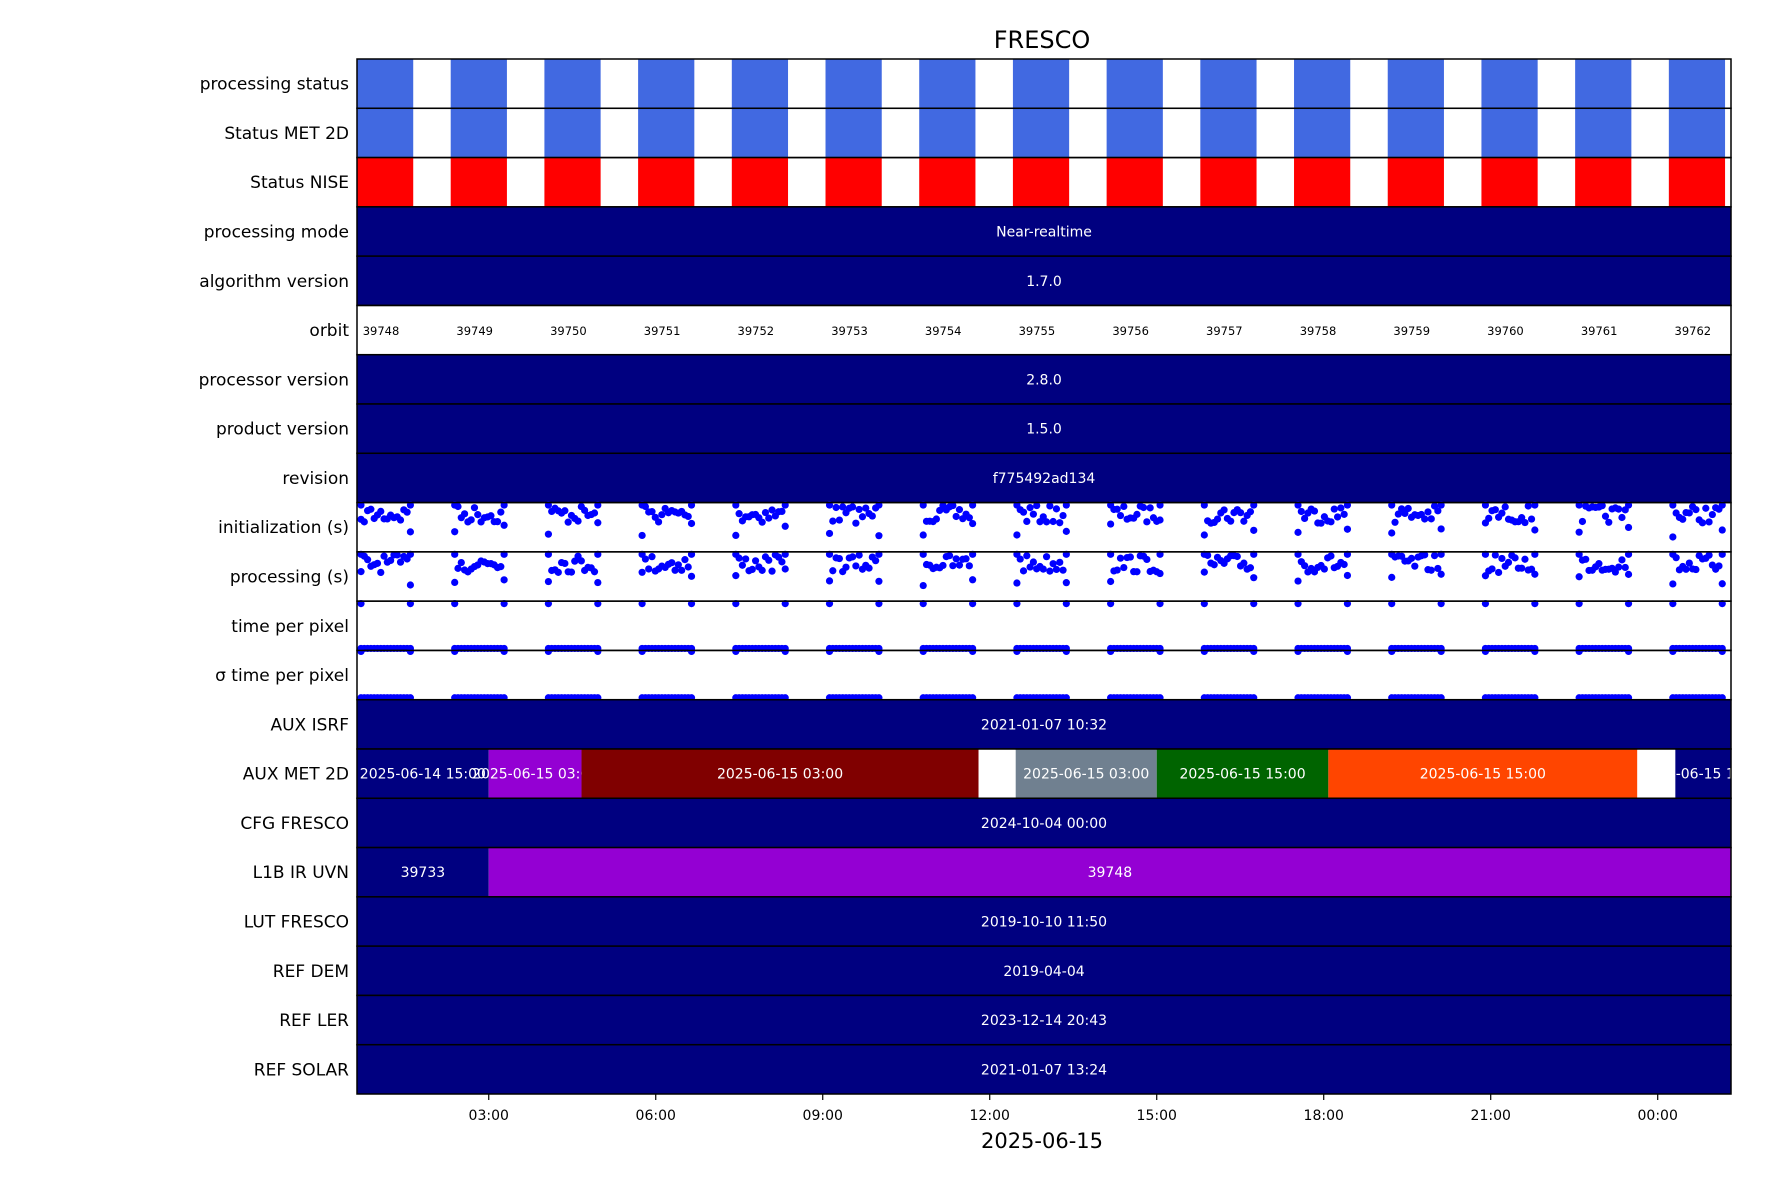  I want to click on x-tick-label: 03:00, so click(489, 1116).